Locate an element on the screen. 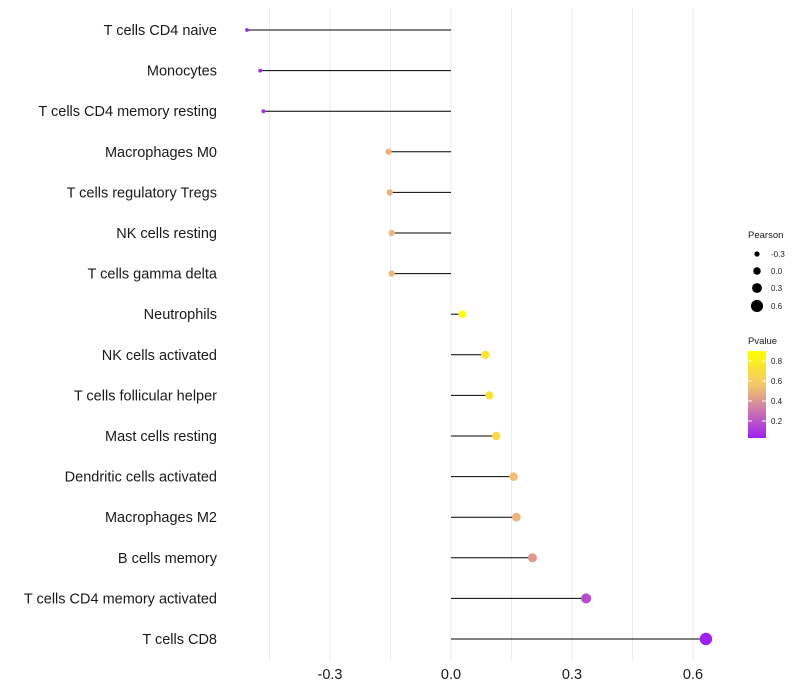 This screenshot has height=700, width=800. size-legend-label: 0.0 is located at coordinates (777, 271).